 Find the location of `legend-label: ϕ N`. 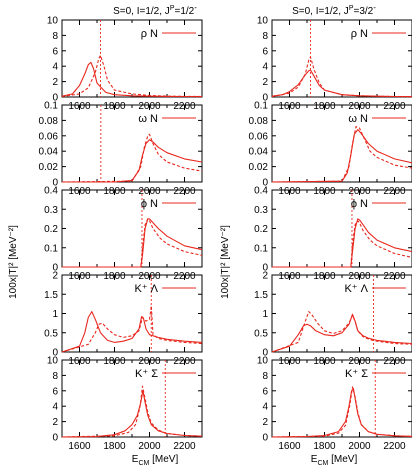

legend-label: ϕ N is located at coordinates (149, 204).